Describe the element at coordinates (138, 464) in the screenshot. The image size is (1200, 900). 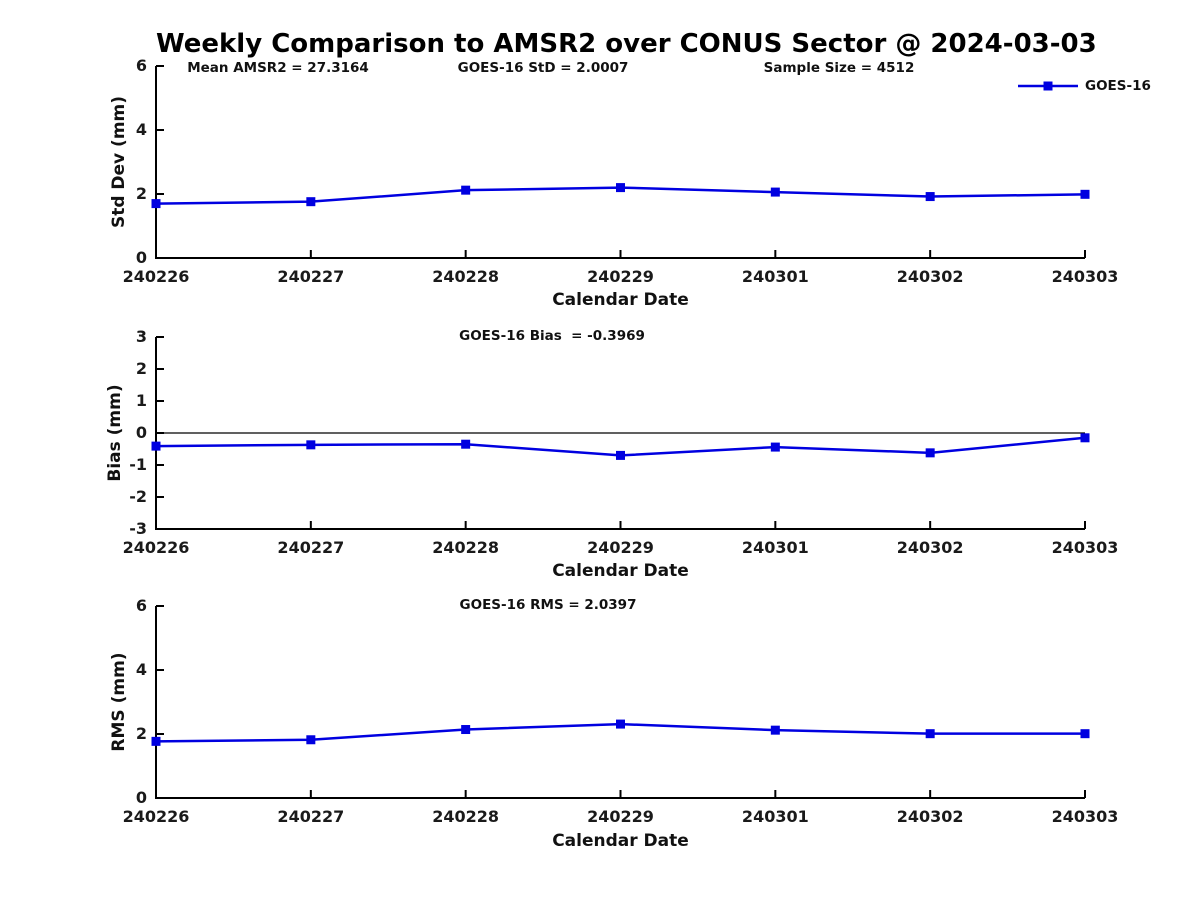
I see `y-tick-label: -1` at that location.